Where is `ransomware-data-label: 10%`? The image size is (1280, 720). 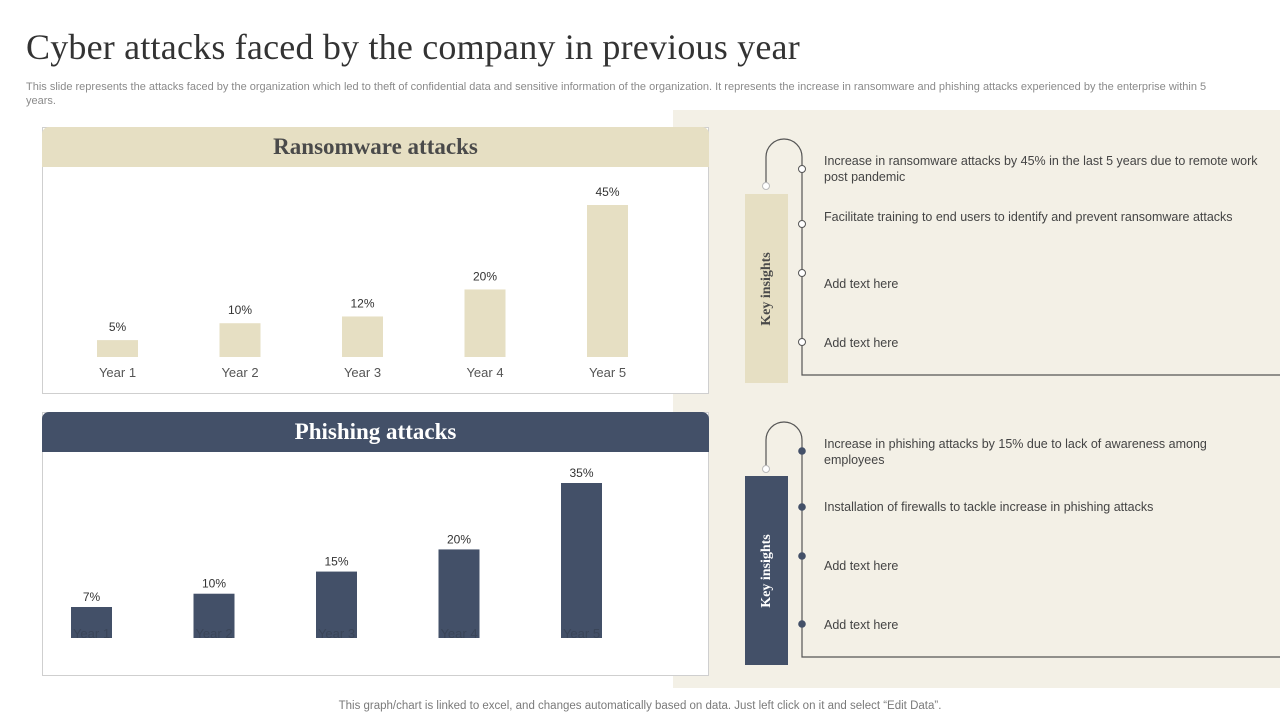
ransomware-data-label: 10% is located at coordinates (240, 310).